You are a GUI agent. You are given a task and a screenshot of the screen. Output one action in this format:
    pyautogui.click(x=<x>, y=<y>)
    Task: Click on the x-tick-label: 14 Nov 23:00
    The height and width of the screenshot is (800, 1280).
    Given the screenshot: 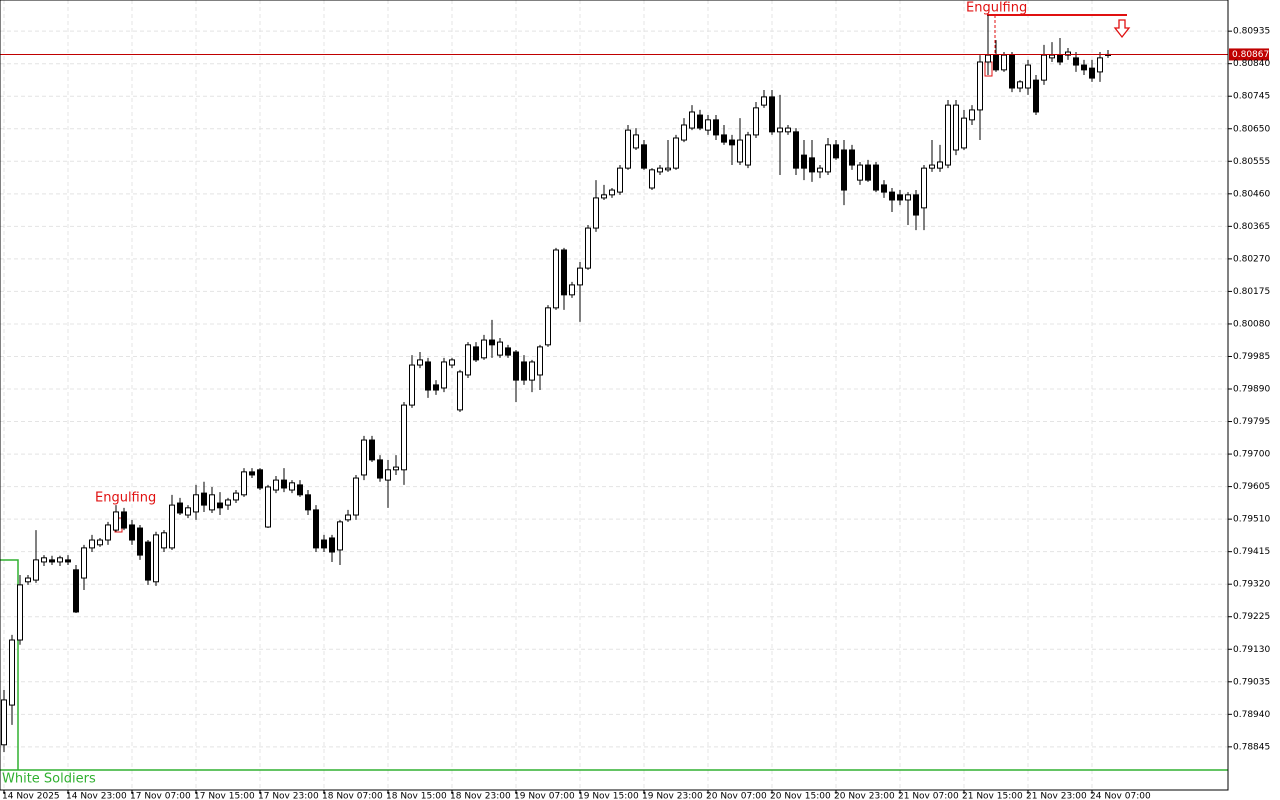 What is the action you would take?
    pyautogui.click(x=96, y=796)
    